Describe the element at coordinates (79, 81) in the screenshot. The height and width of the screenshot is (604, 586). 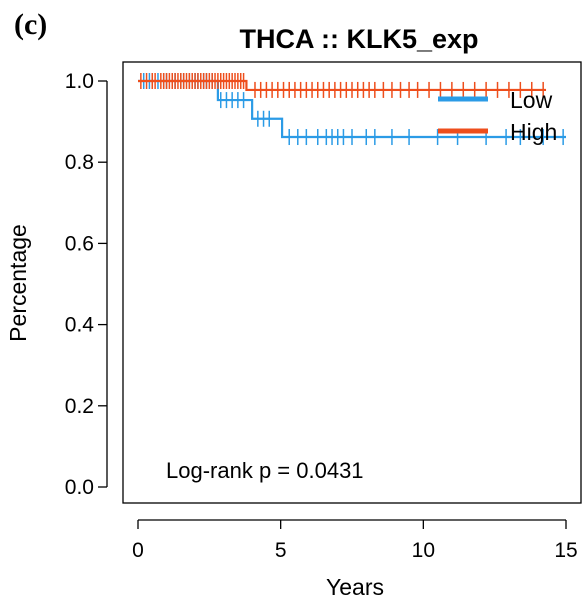
I see `y-tick-label: 1.0` at that location.